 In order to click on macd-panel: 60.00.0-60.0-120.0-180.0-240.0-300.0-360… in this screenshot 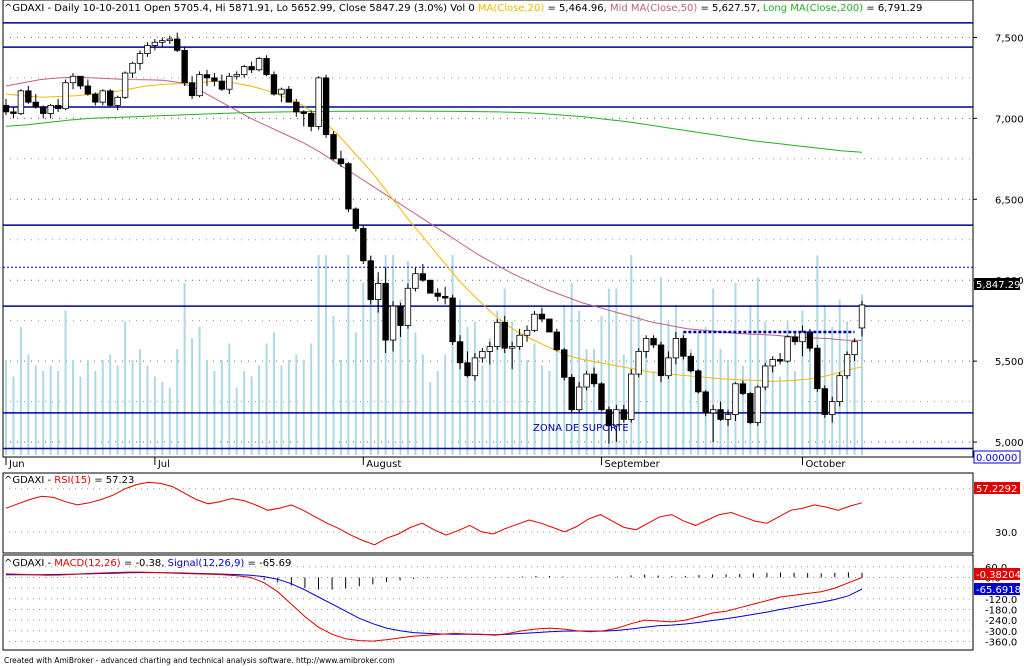, I will do `click(510, 605)`.